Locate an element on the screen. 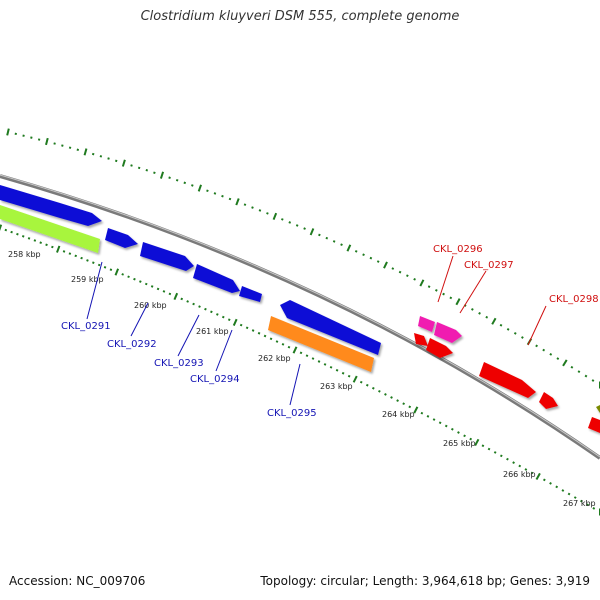 The width and height of the screenshot is (600, 600). gene-arrow-olive is located at coordinates (598, 409).